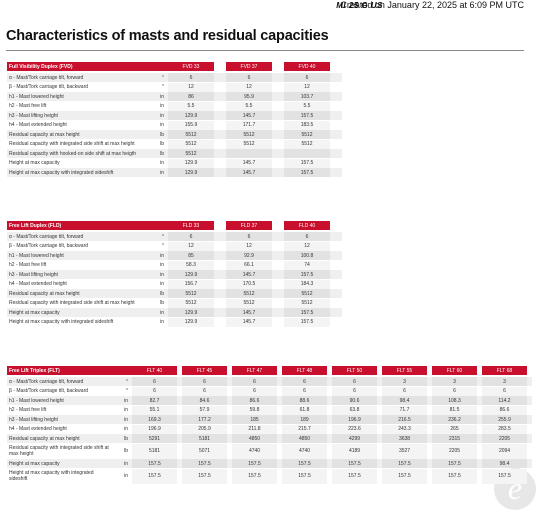 The image size is (543, 516). I want to click on value-cell: 4299, so click(354, 438).